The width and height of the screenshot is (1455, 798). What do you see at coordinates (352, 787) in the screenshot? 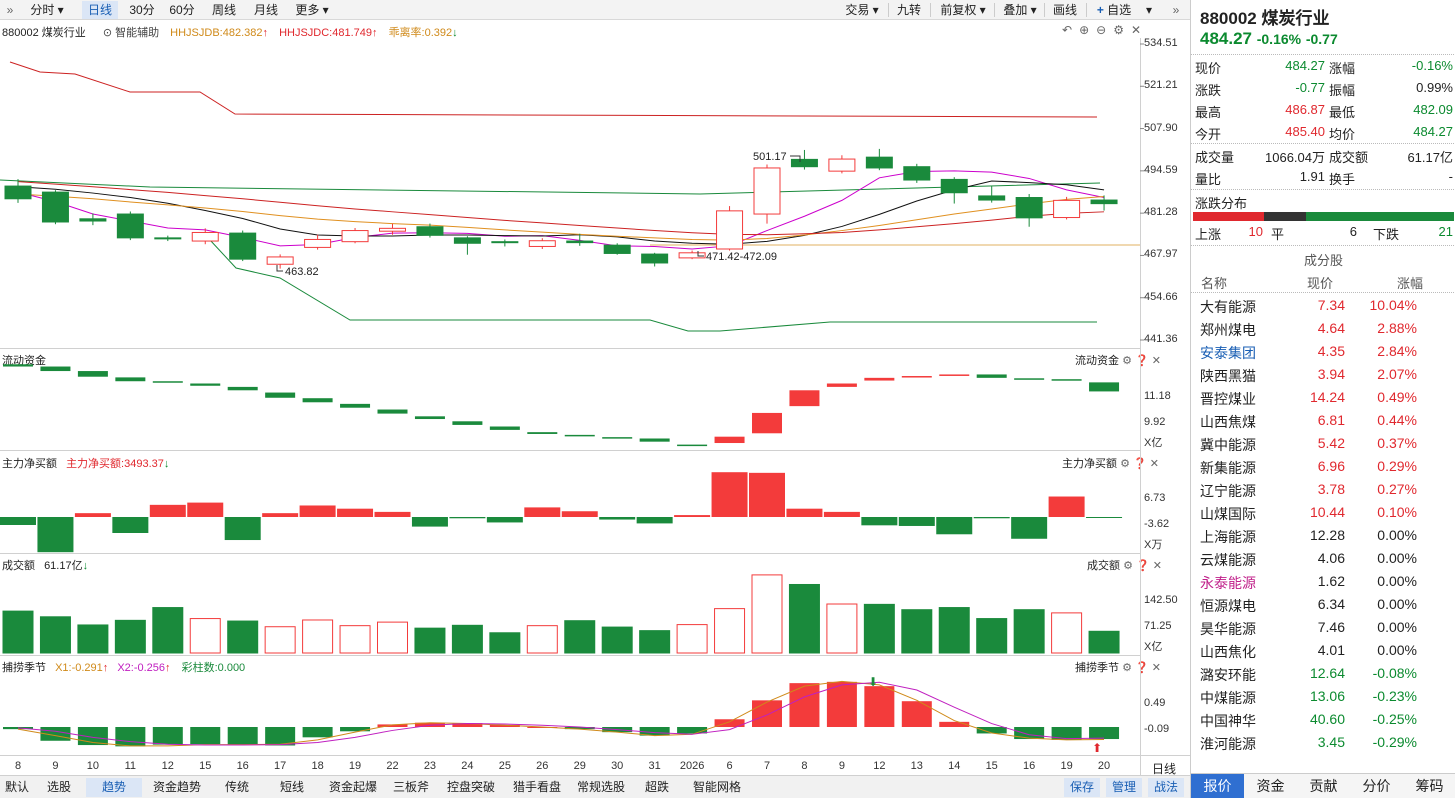
I see `strategy-tab: 资金起爆` at bounding box center [352, 787].